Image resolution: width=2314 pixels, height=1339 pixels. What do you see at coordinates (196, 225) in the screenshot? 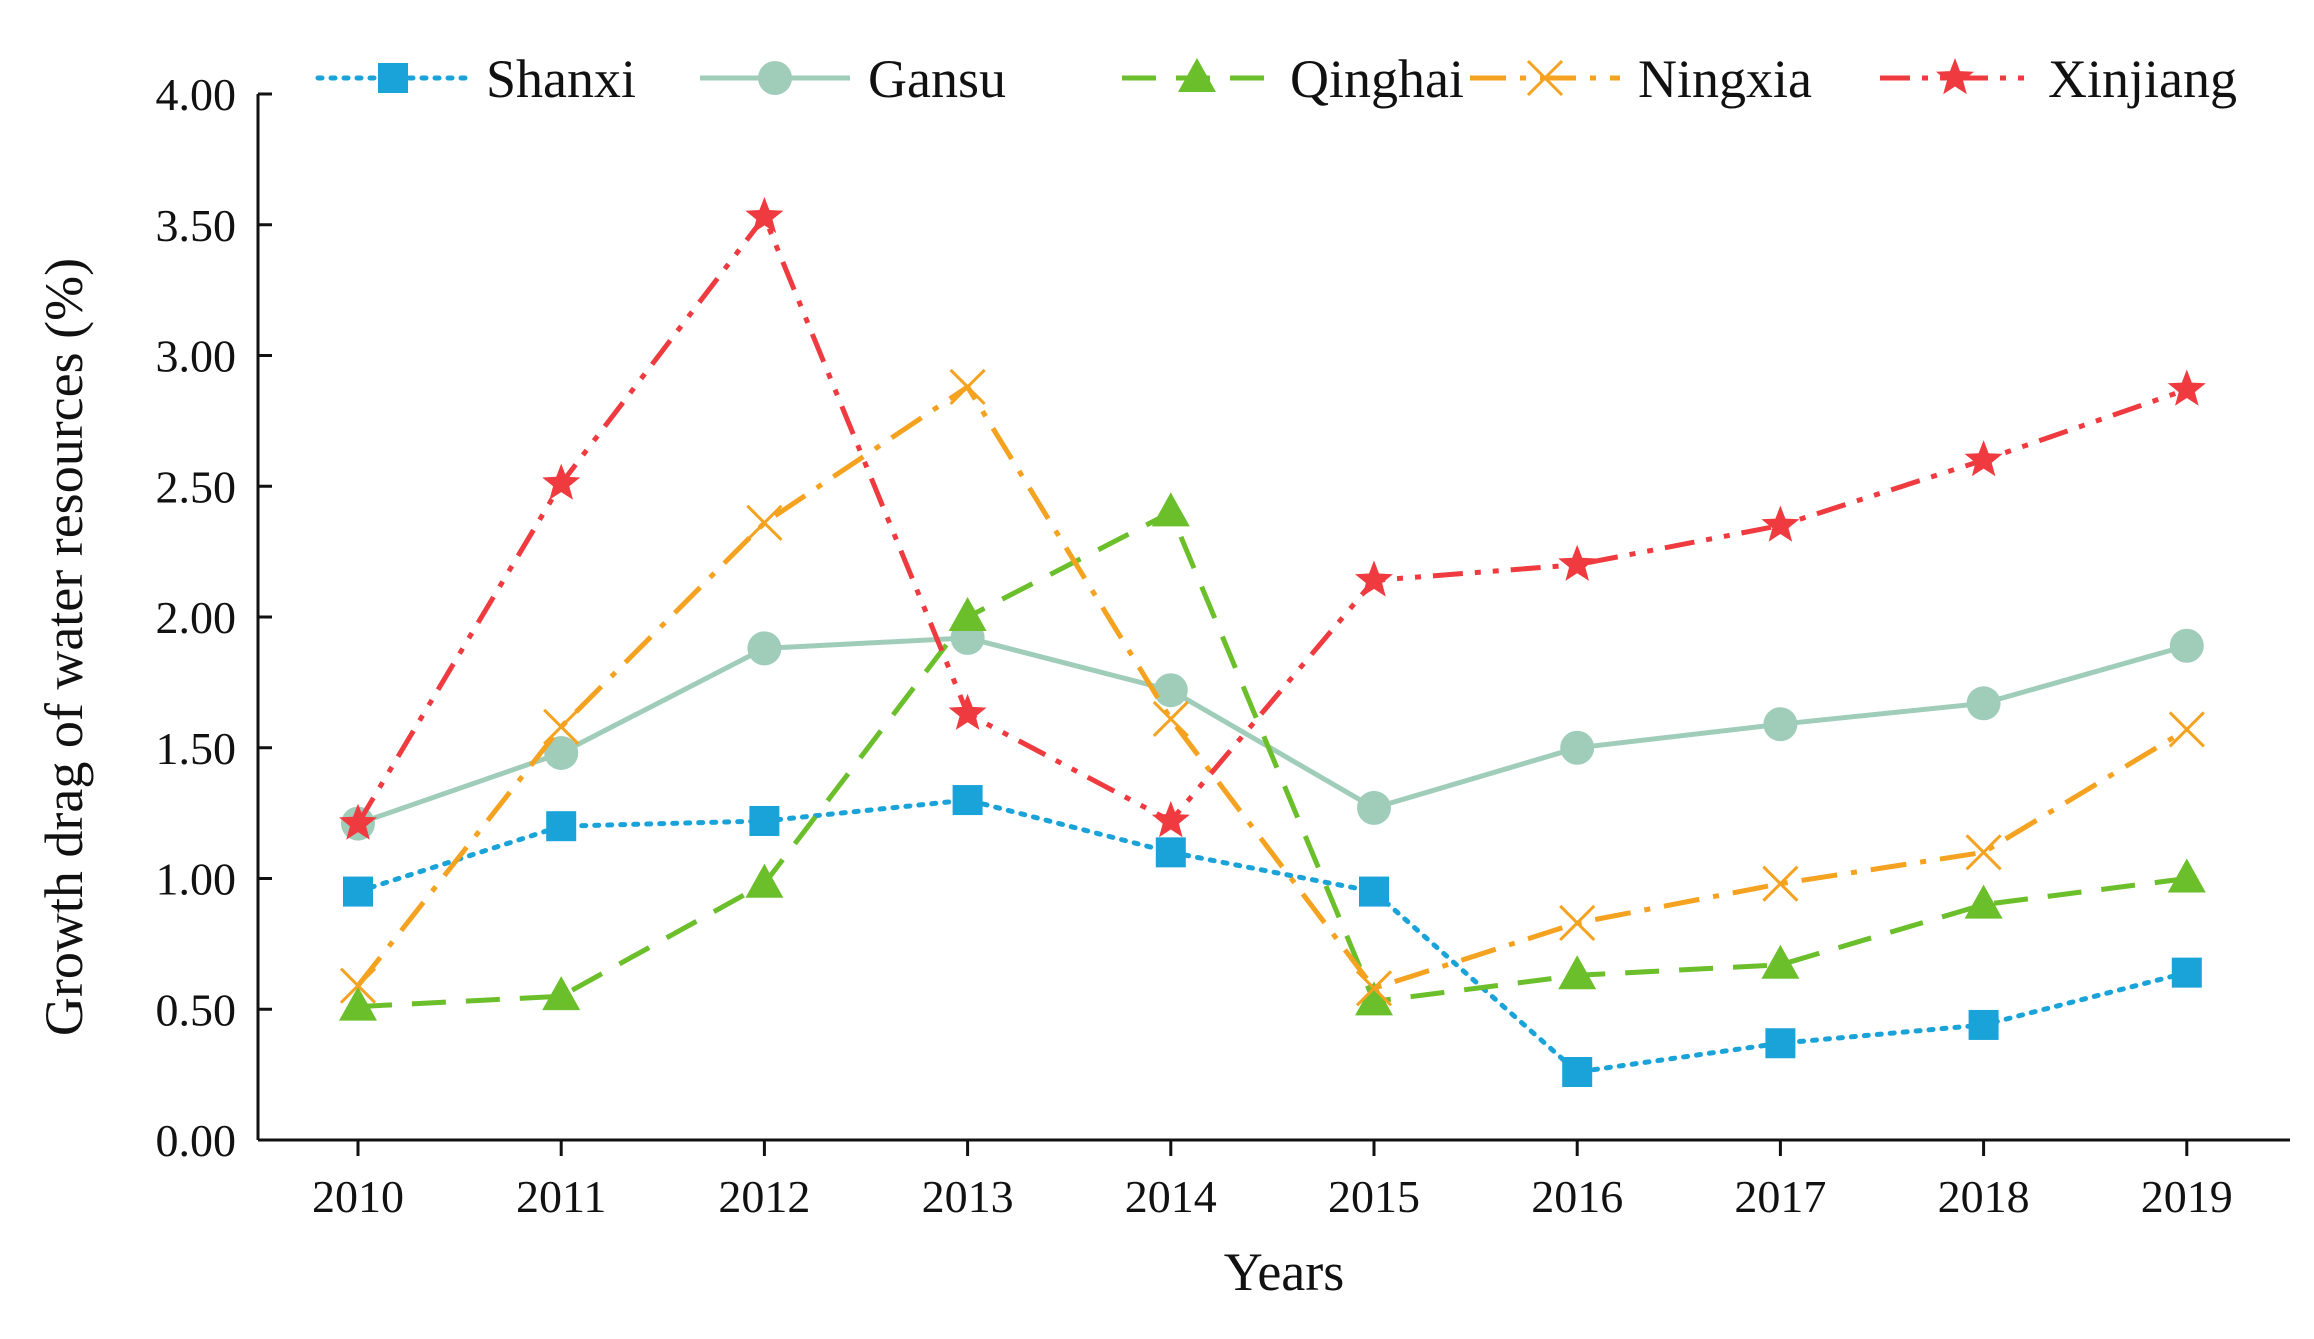
I see `y-tick-label: 3.50` at bounding box center [196, 225].